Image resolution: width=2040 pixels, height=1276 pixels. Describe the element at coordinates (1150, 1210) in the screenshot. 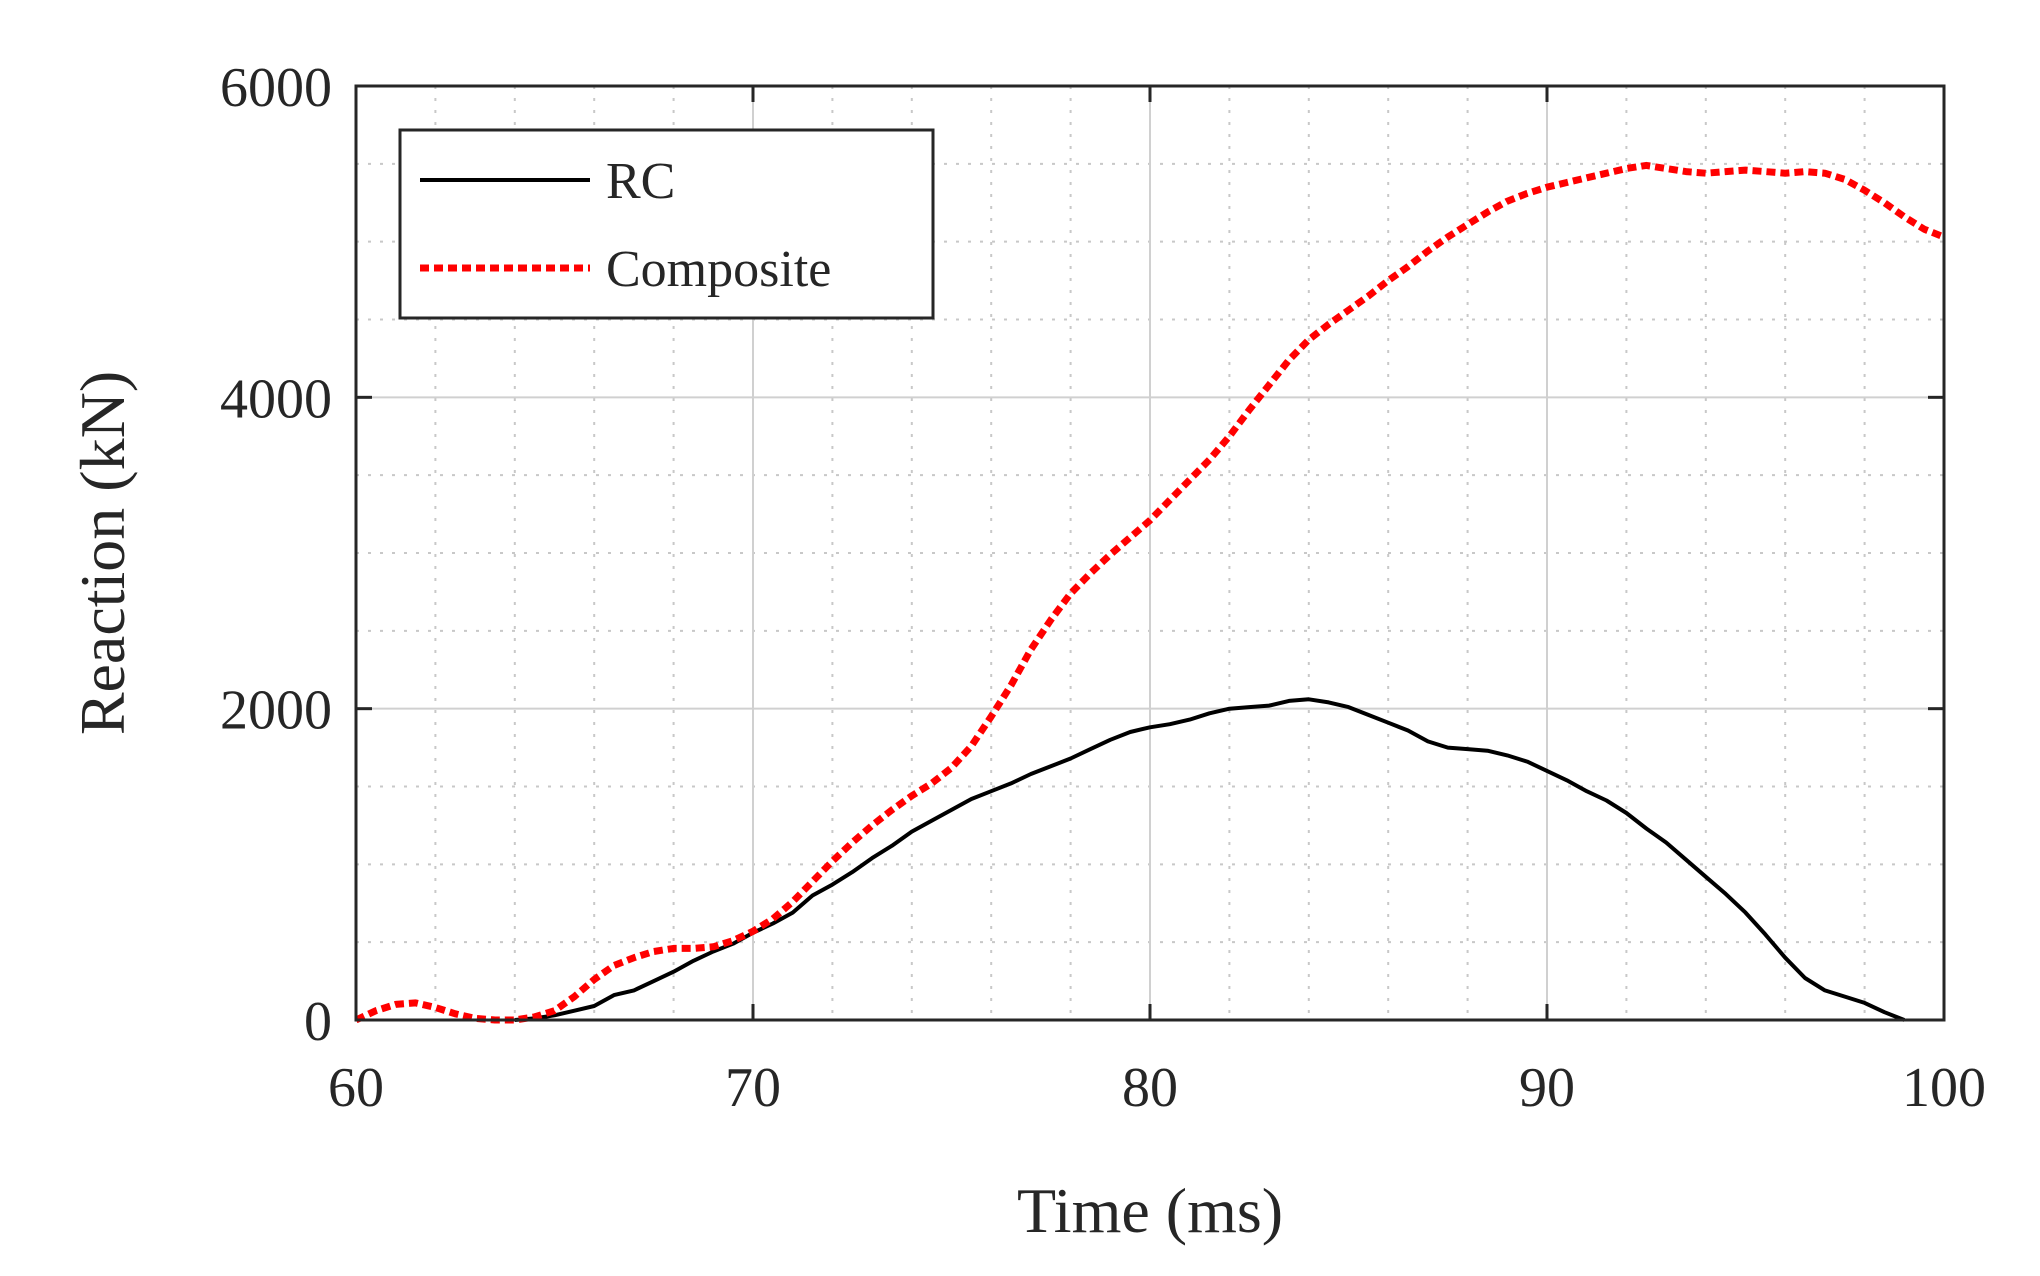

I see `x-axis-title: Time (ms)` at that location.